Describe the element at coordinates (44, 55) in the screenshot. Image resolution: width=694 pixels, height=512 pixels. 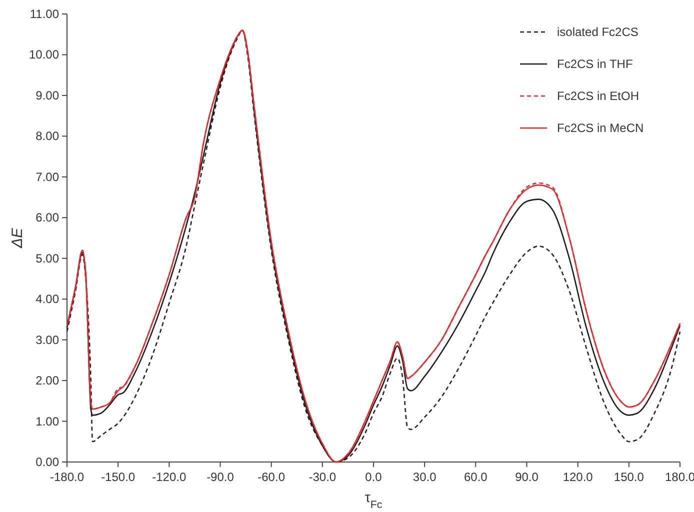
I see `y-tick-label: 10.00` at that location.